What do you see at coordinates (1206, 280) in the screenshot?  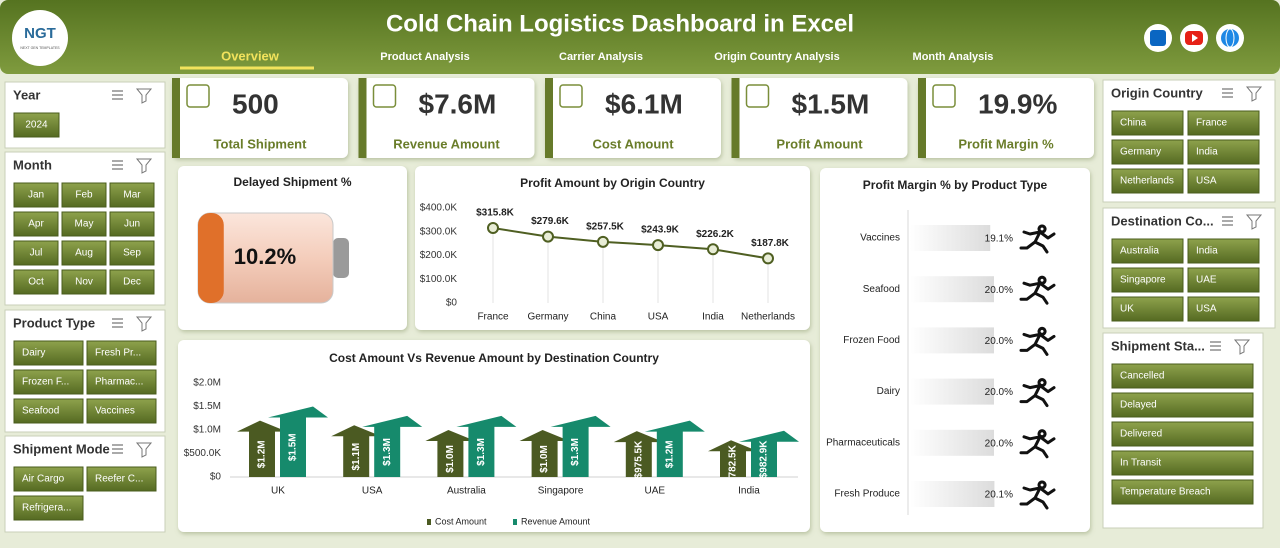 I see `slicer-item: UAE` at bounding box center [1206, 280].